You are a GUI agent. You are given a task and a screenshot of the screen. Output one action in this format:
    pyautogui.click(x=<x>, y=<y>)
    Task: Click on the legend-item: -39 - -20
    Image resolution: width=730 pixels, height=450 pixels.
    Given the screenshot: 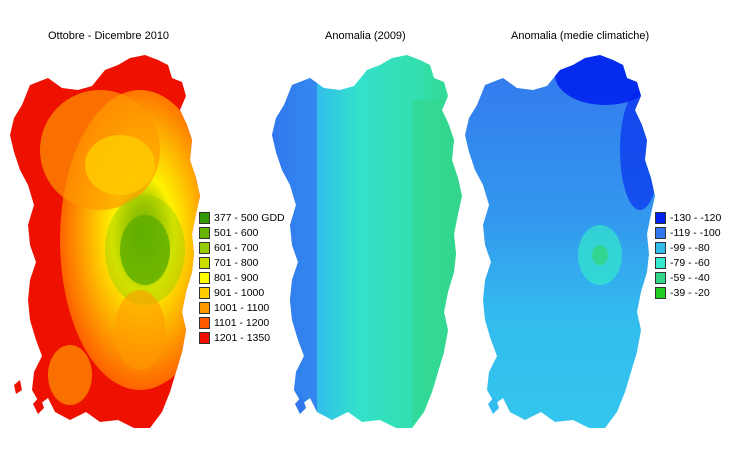 What is the action you would take?
    pyautogui.click(x=688, y=292)
    